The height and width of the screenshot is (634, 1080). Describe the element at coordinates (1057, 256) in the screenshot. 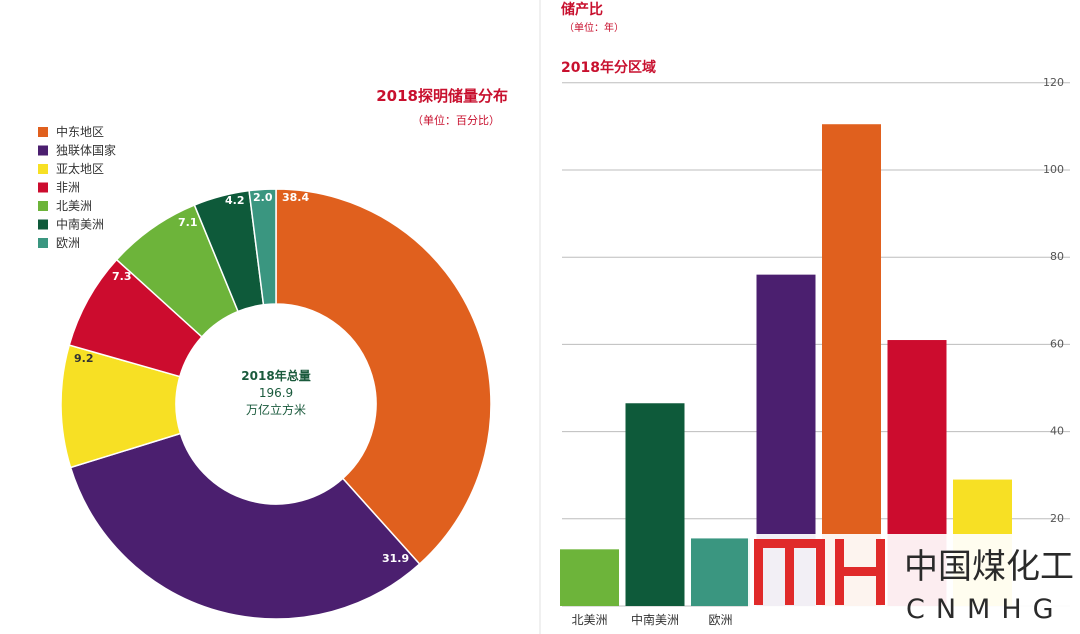

I see `y-tick-label: 80` at that location.